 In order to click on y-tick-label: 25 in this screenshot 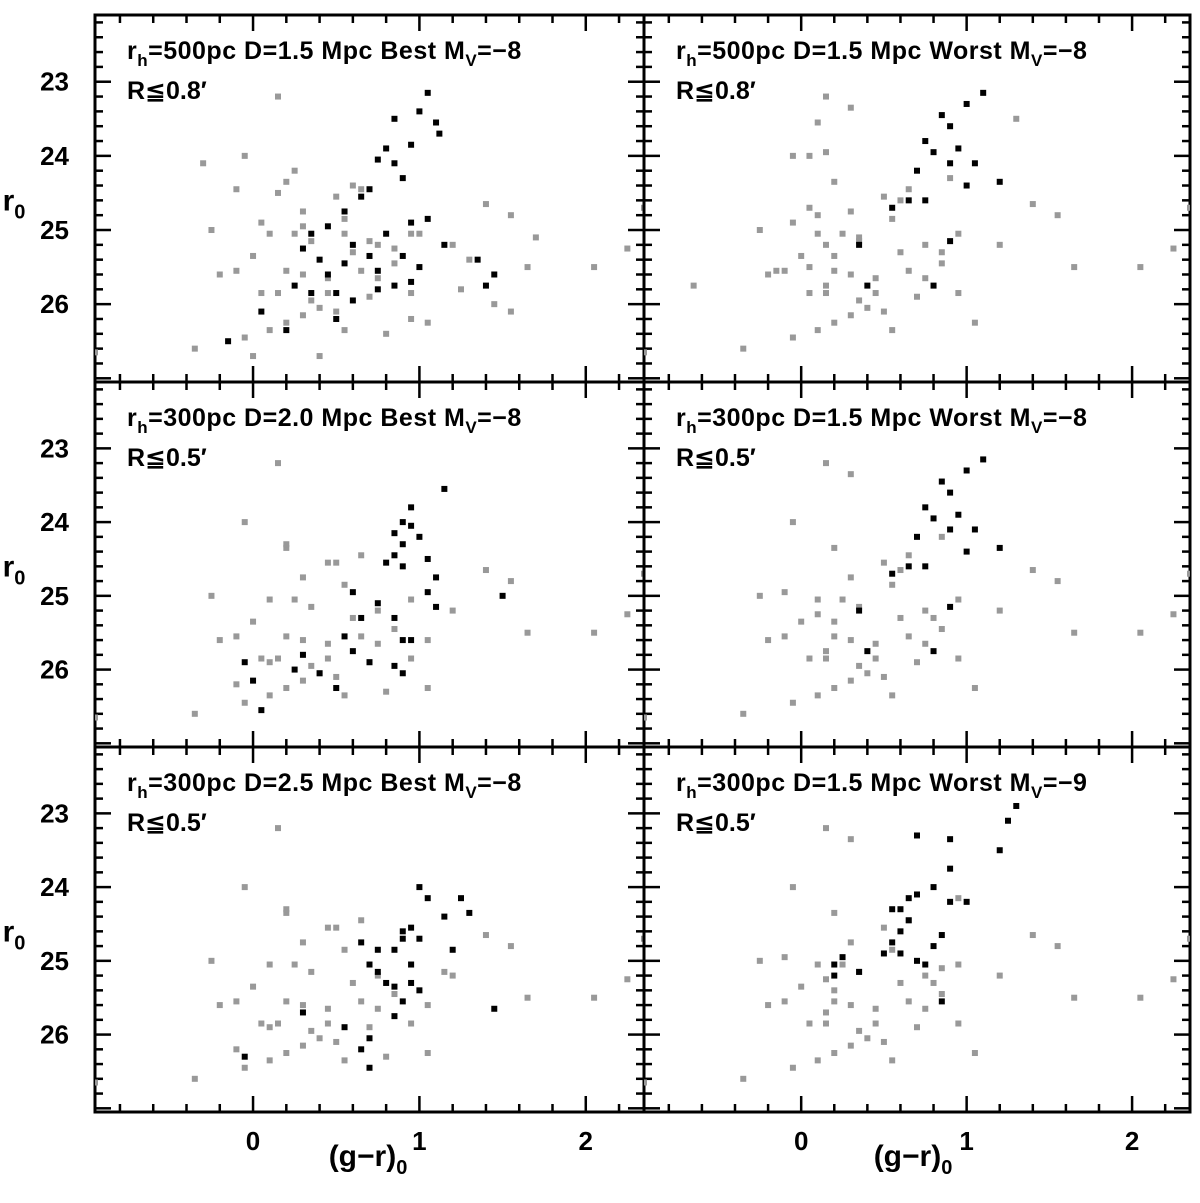, I will do `click(54, 961)`.